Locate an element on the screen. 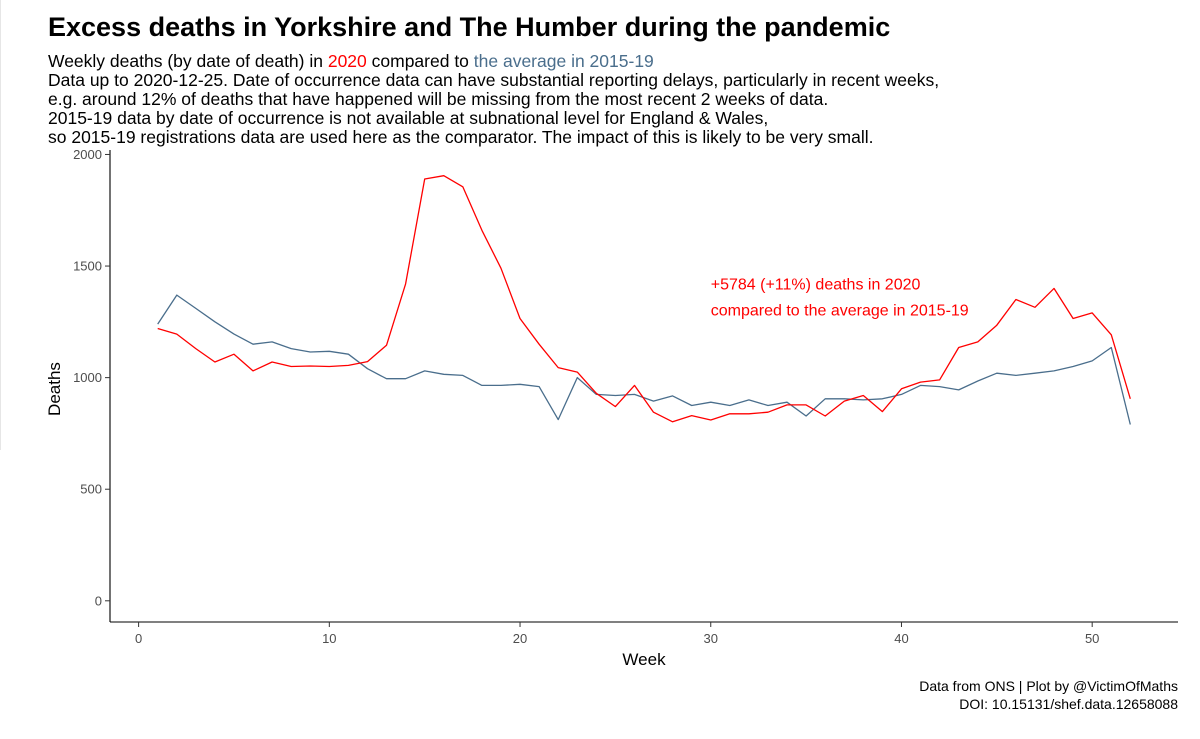 The height and width of the screenshot is (739, 1200). annotation-line-2: compared to the average in 2015-19 is located at coordinates (840, 310).